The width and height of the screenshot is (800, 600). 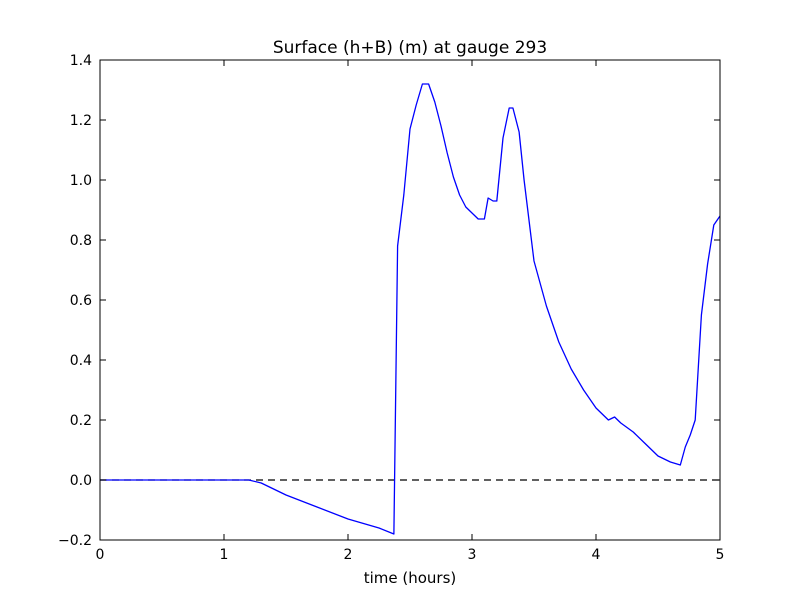 What do you see at coordinates (100, 555) in the screenshot?
I see `x-tick-label: 0` at bounding box center [100, 555].